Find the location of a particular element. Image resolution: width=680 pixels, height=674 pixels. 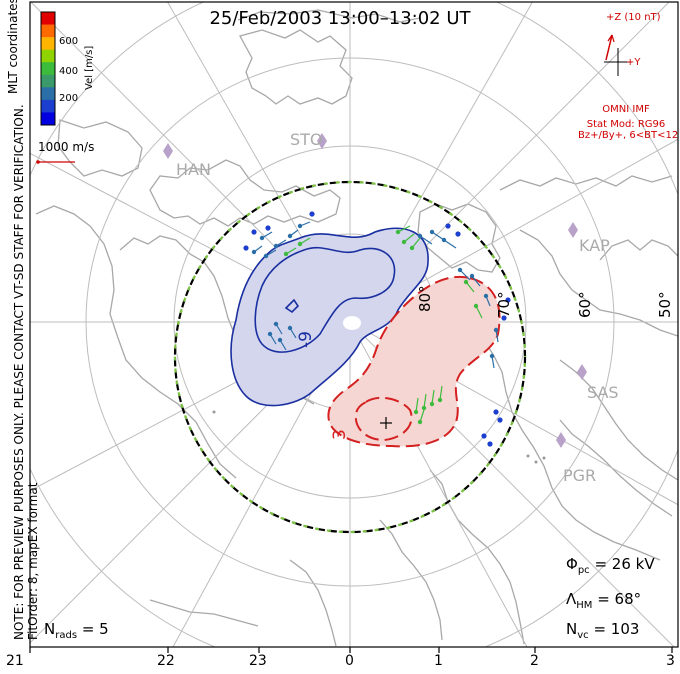

imf-z-label: +Z (10 nT) is located at coordinates (633, 17).